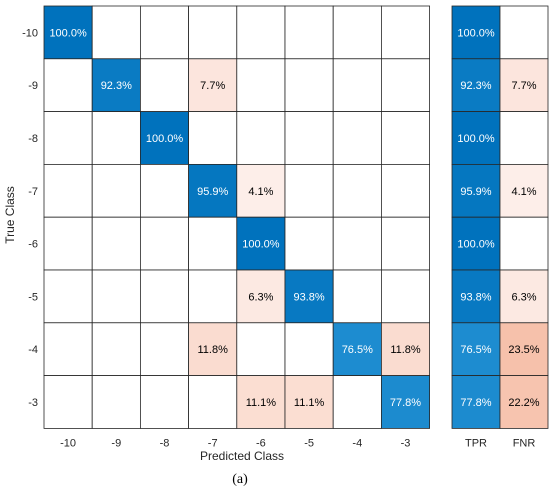 Image resolution: width=550 pixels, height=489 pixels. What do you see at coordinates (116, 443) in the screenshot?
I see `x-tick-label: -9` at bounding box center [116, 443].